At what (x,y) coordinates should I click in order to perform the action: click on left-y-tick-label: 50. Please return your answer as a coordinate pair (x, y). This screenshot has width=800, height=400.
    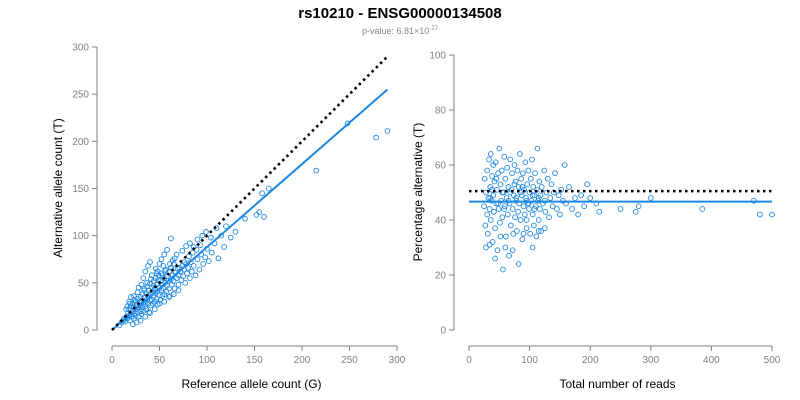
    Looking at the image, I should click on (84, 283).